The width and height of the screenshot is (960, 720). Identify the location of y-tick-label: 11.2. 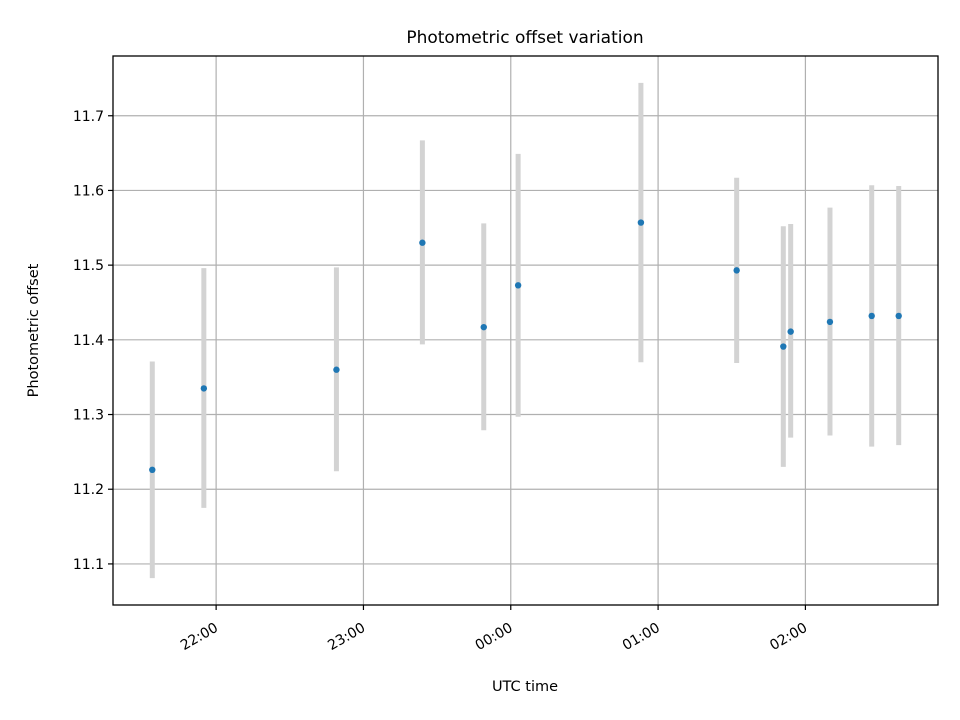
(88, 490).